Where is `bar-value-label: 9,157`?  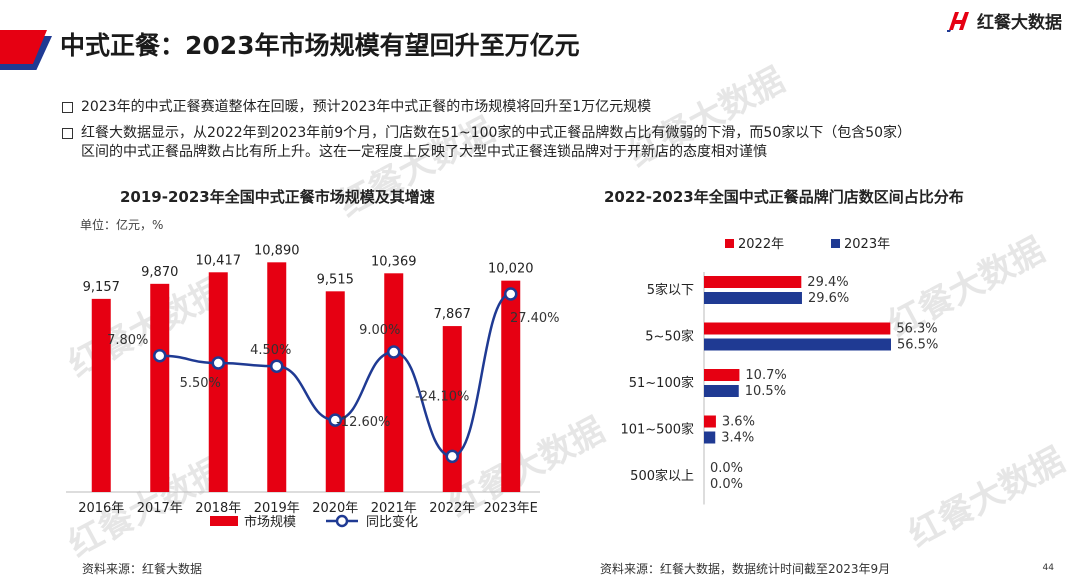 bar-value-label: 9,157 is located at coordinates (101, 287).